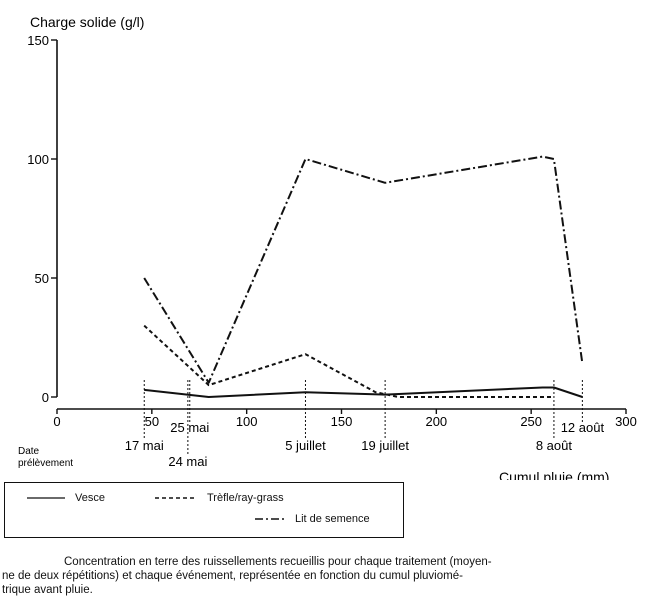 This screenshot has width=651, height=608. Describe the element at coordinates (56, 421) in the screenshot. I see `x-tick-label: 0` at that location.